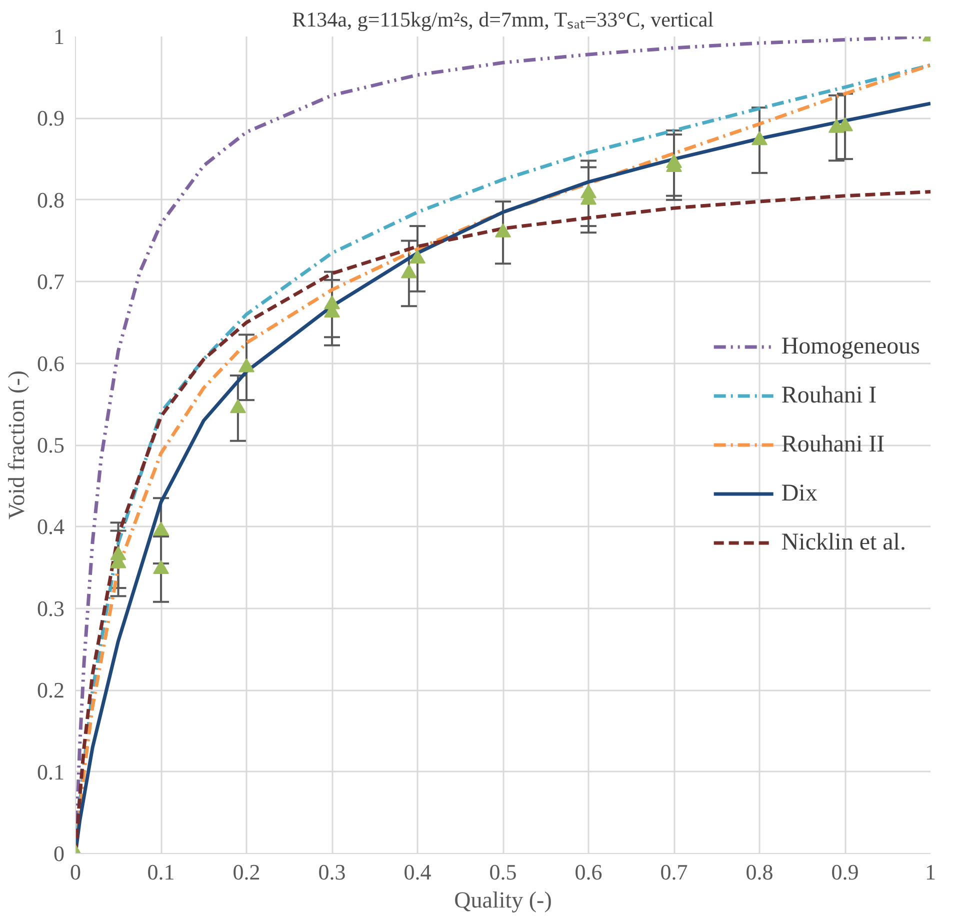  I want to click on x-tick-label: 0.2, so click(246, 872).